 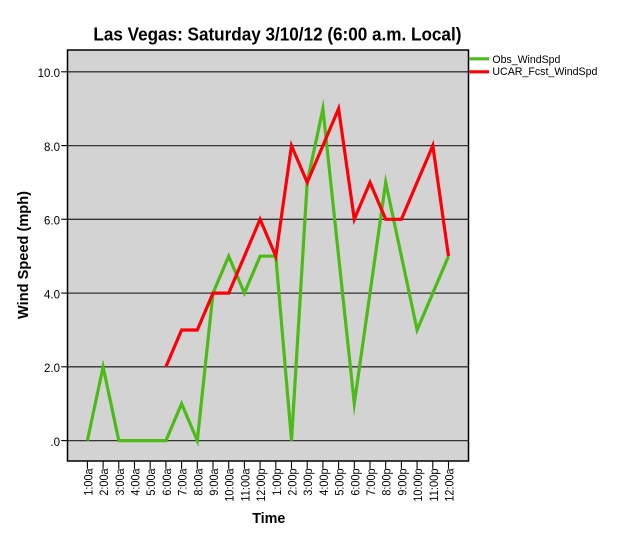 I want to click on svg-text: Obs_WindSpd, so click(x=526, y=60).